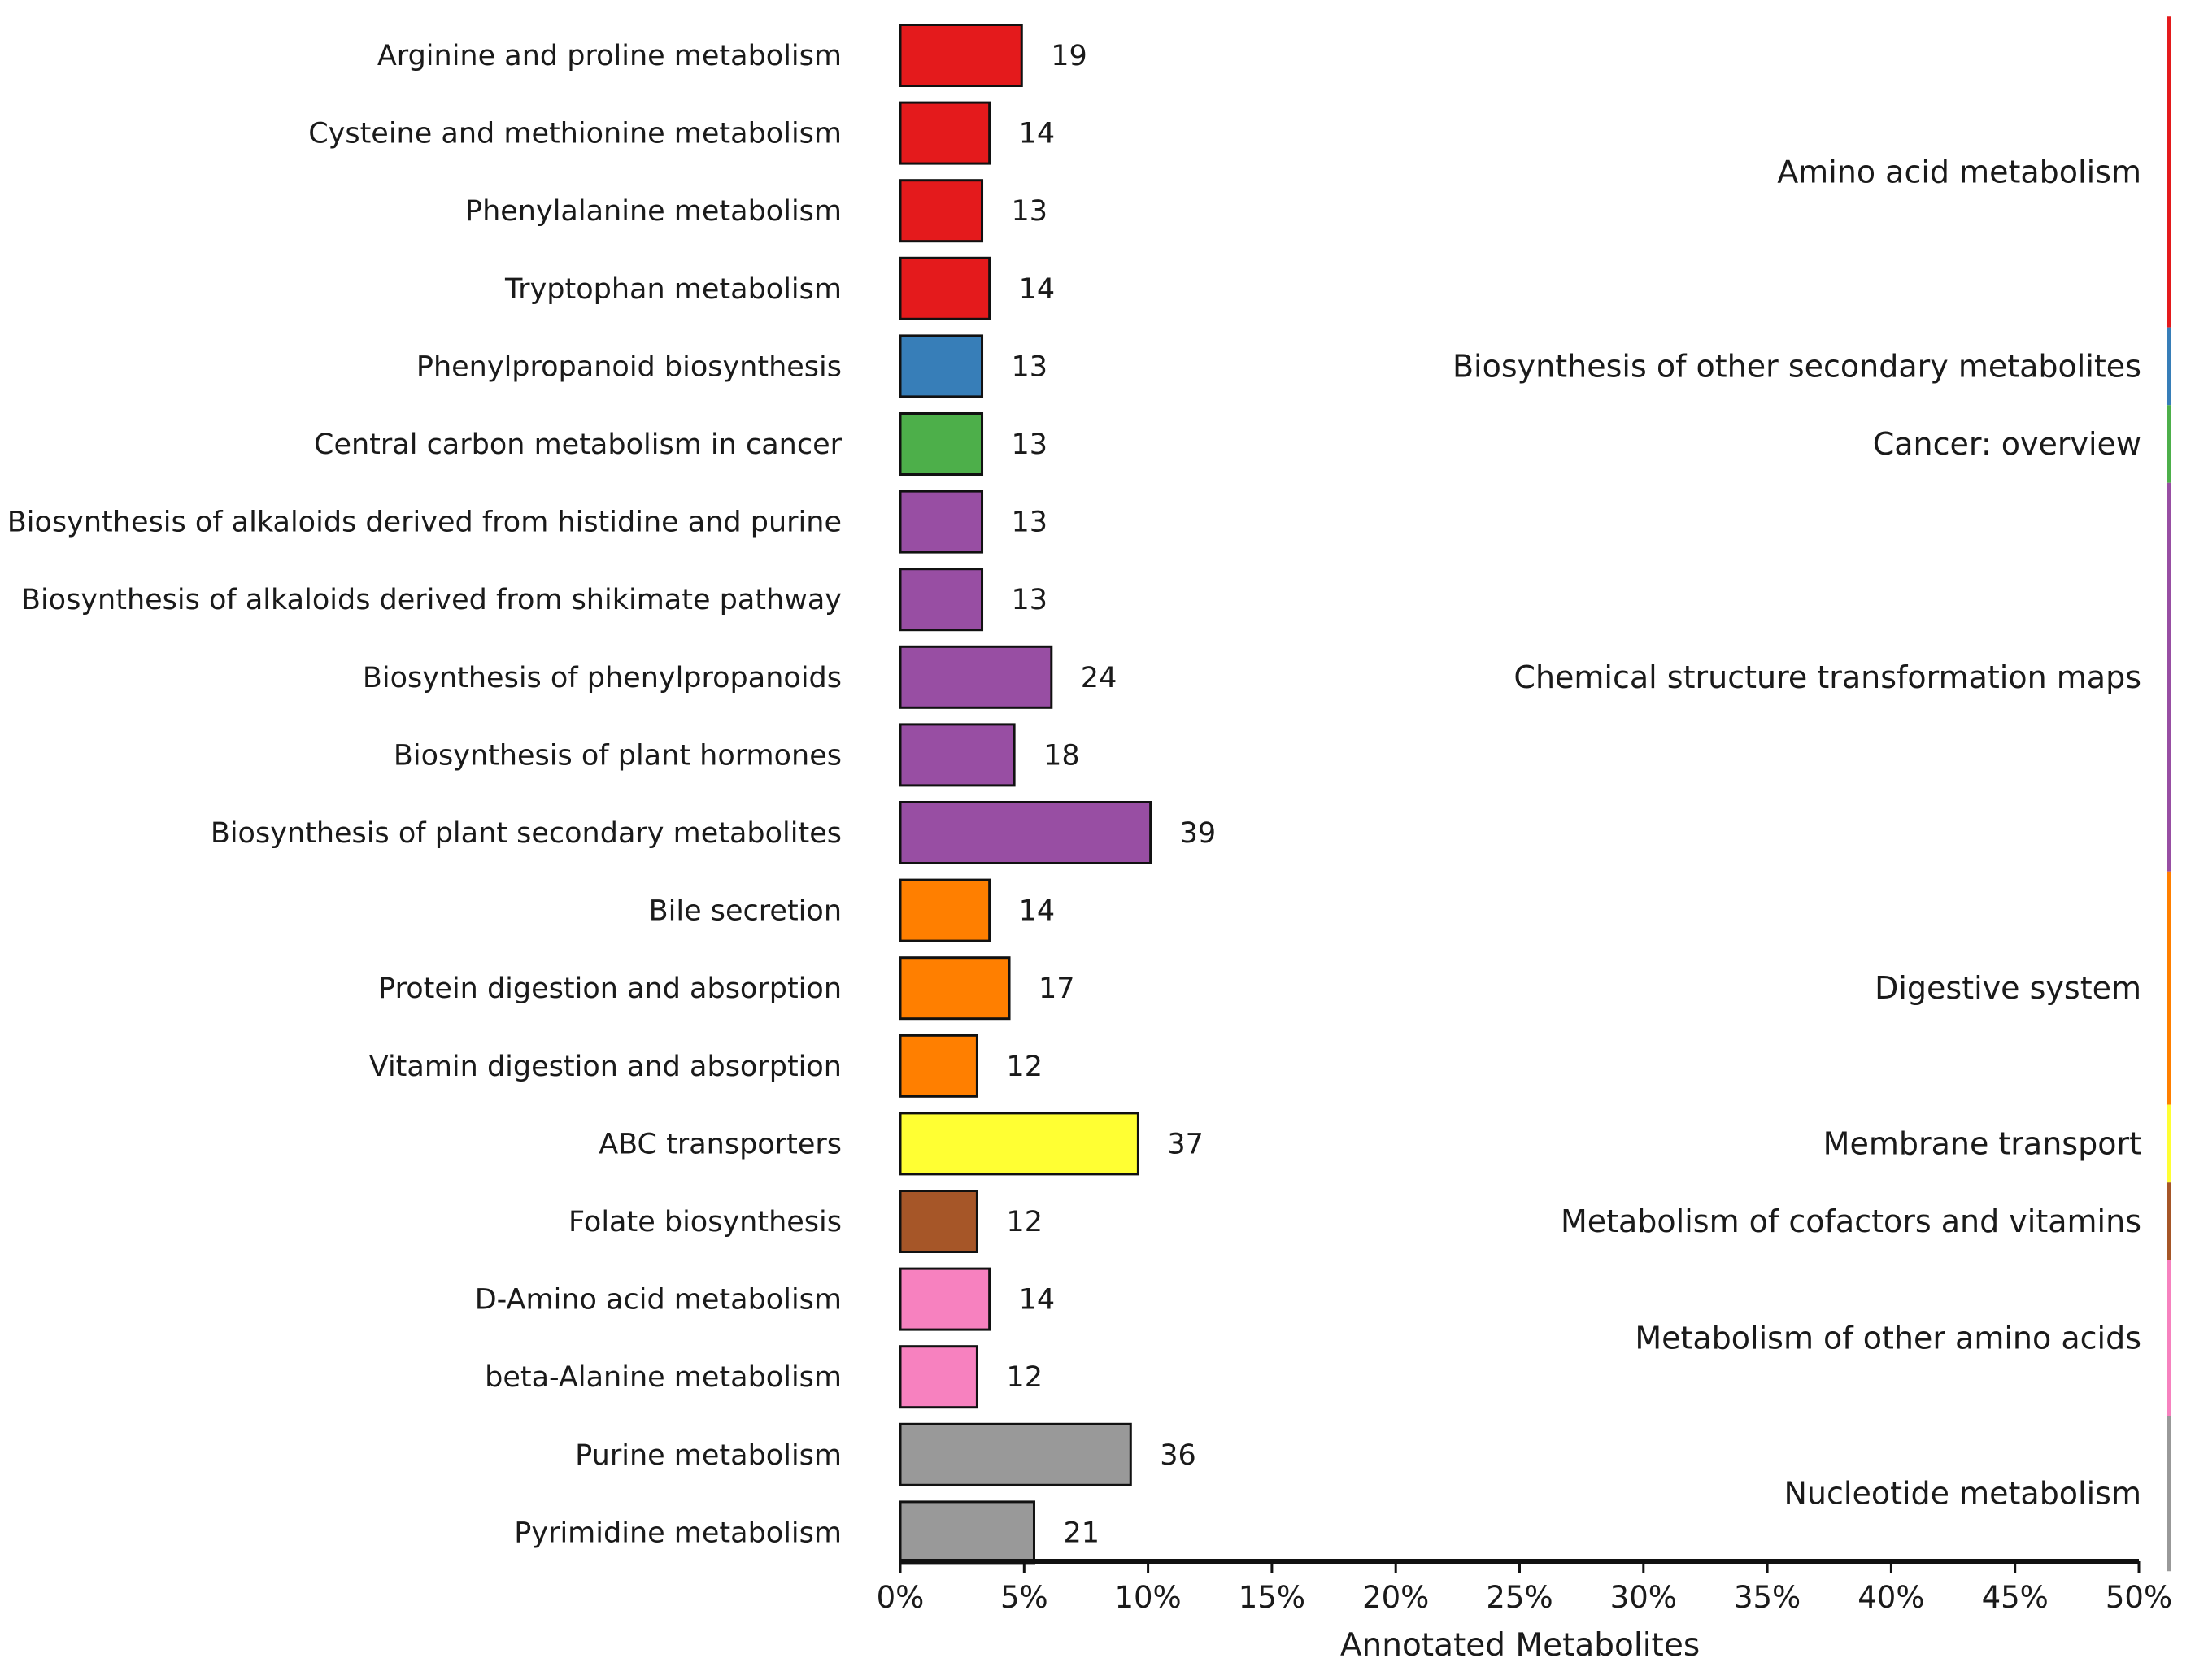 Image resolution: width=2195 pixels, height=1680 pixels. Describe the element at coordinates (957, 755) in the screenshot. I see `bar-biosynthesis-of-plant-hormones` at that location.